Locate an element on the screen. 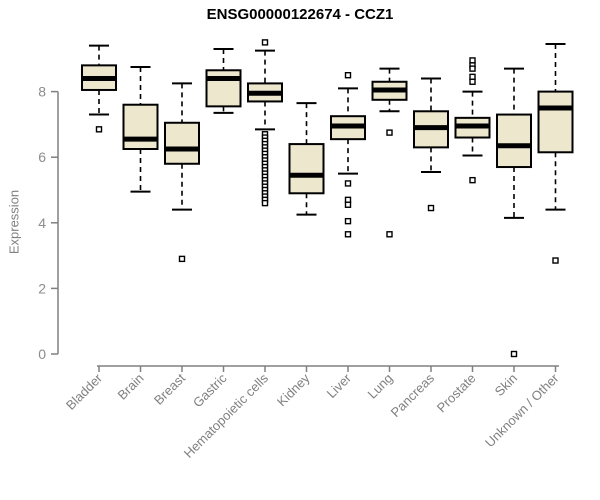  x-category-label-breast: Breast is located at coordinates (169, 388).